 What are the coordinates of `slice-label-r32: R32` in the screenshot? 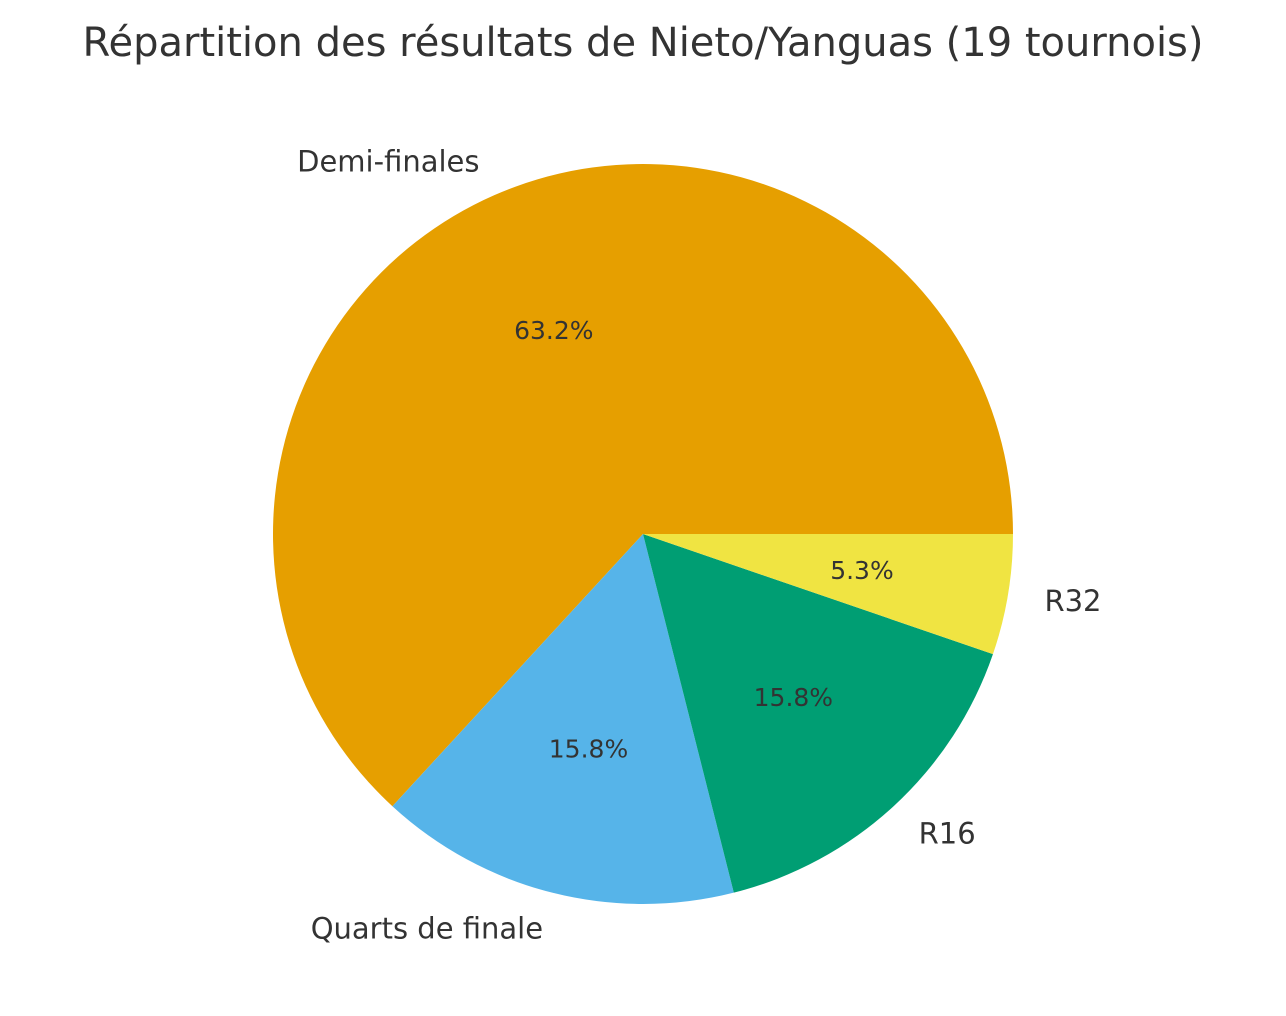 It's located at (1072, 601).